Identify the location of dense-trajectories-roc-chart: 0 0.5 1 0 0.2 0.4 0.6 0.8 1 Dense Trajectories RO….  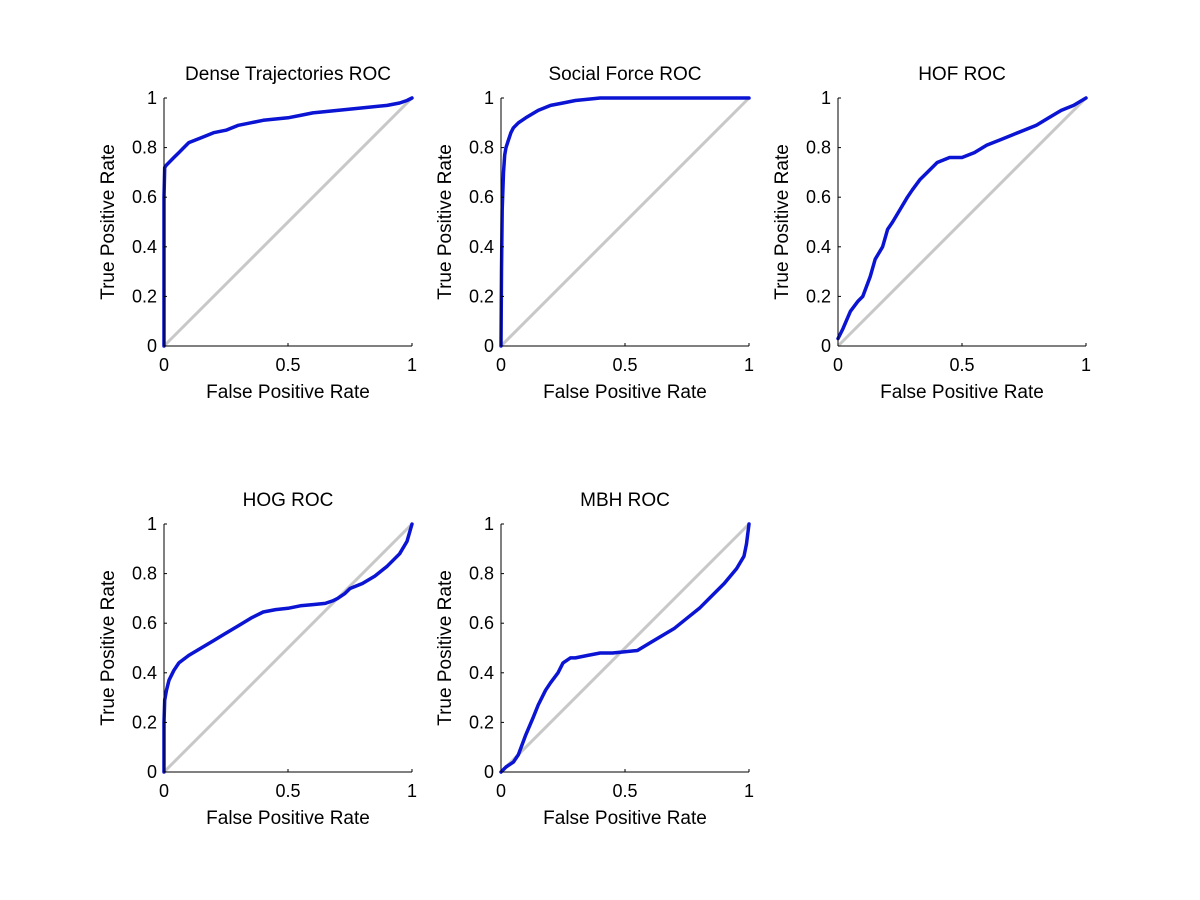
(257, 233).